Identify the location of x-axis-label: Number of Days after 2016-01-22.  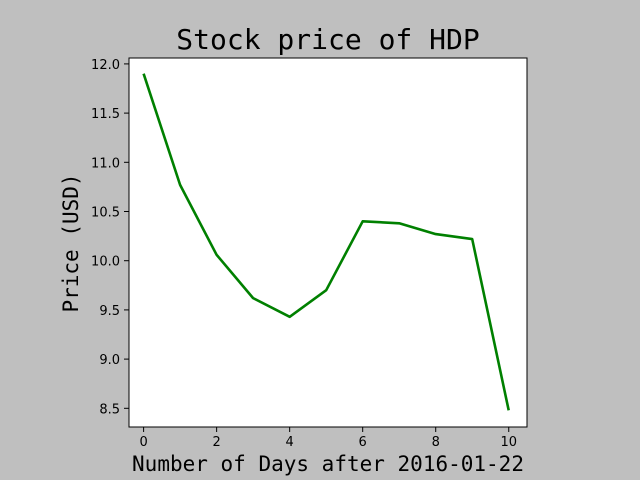
(328, 464).